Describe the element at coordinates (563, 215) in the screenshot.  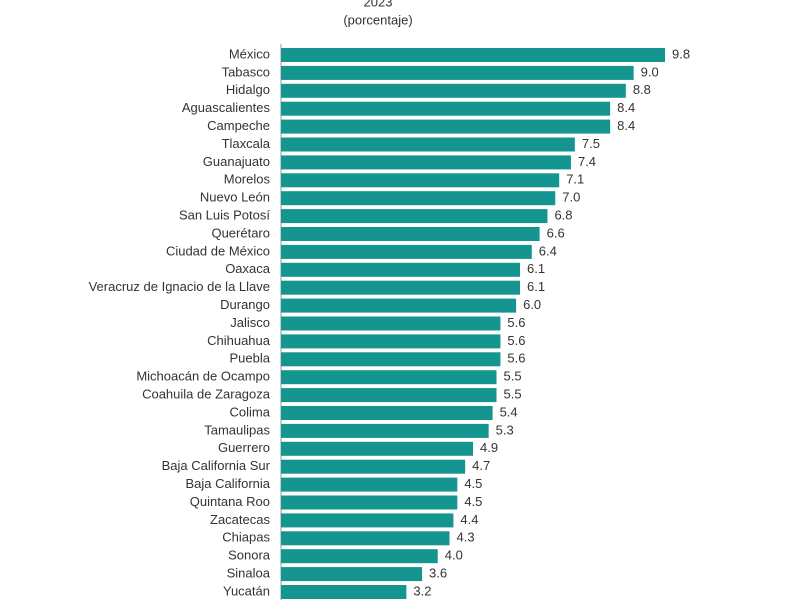
I see `value-label: 6.8` at that location.